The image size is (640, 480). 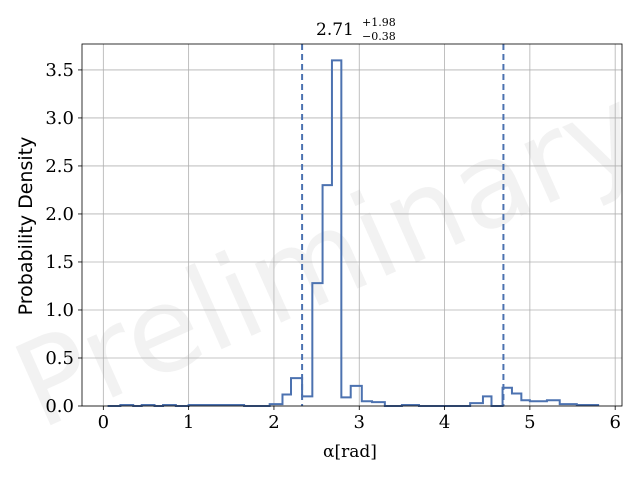 What do you see at coordinates (356, 29) in the screenshot?
I see `chart-title: 2.71 +1.98 −0.38` at bounding box center [356, 29].